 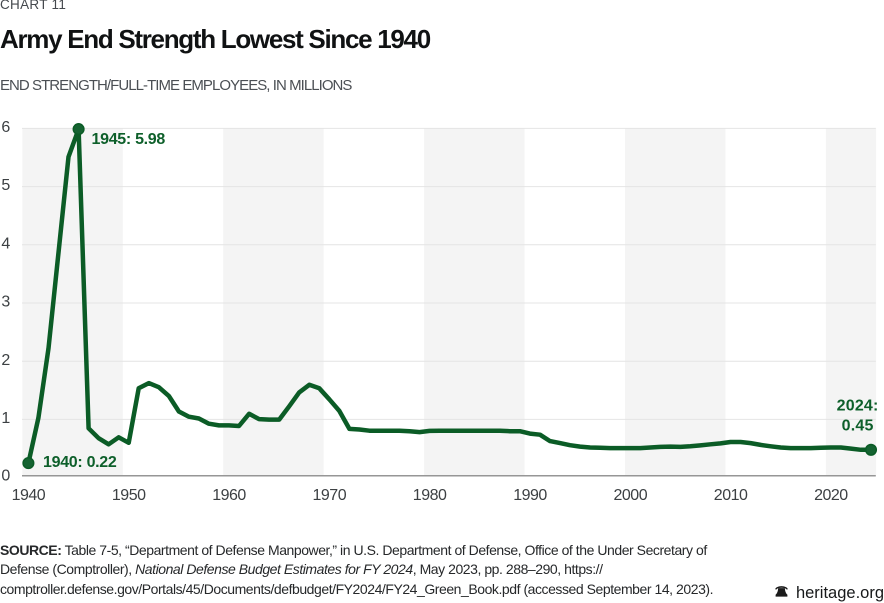 What do you see at coordinates (330, 495) in the screenshot?
I see `svg-text: 1970` at bounding box center [330, 495].